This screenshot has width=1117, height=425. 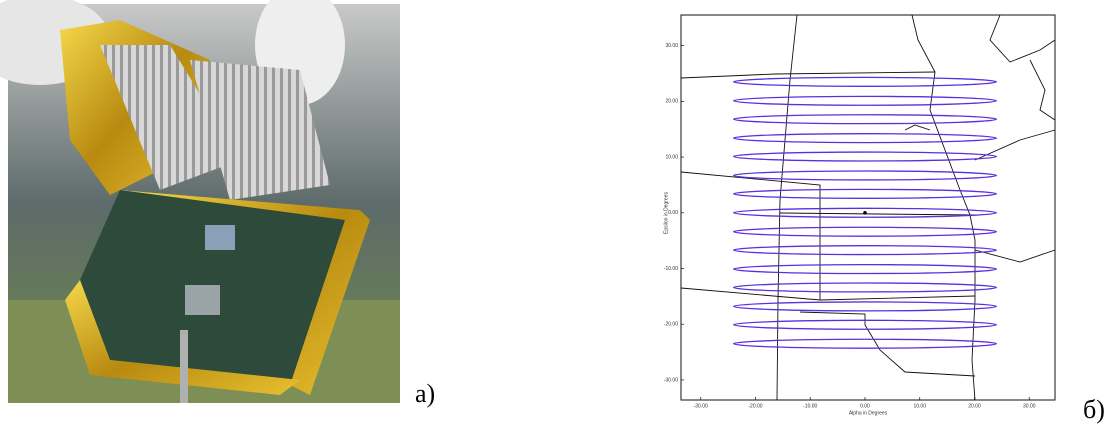 I want to click on y-tick-label: 20.00, so click(x=671, y=102).